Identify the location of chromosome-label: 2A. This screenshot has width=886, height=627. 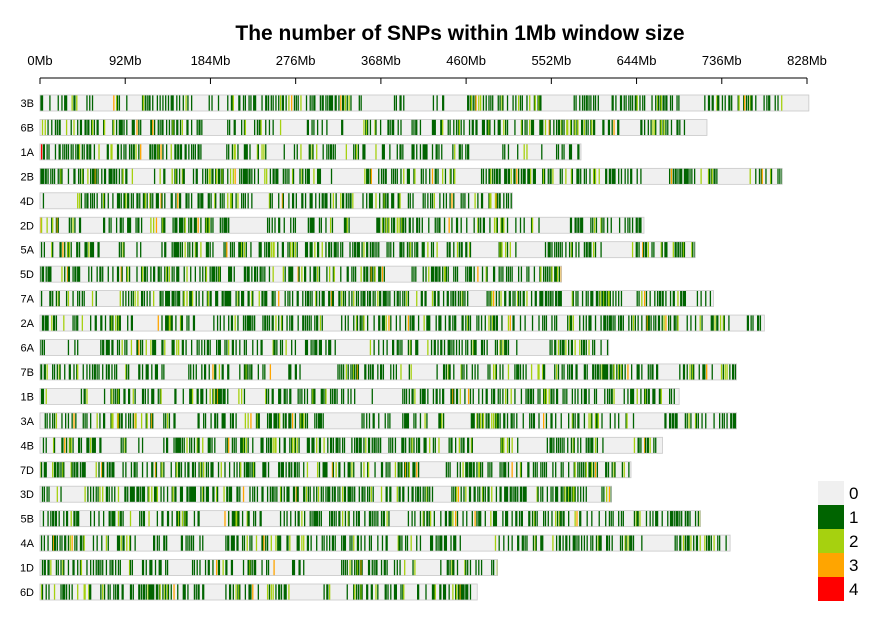
(28, 324).